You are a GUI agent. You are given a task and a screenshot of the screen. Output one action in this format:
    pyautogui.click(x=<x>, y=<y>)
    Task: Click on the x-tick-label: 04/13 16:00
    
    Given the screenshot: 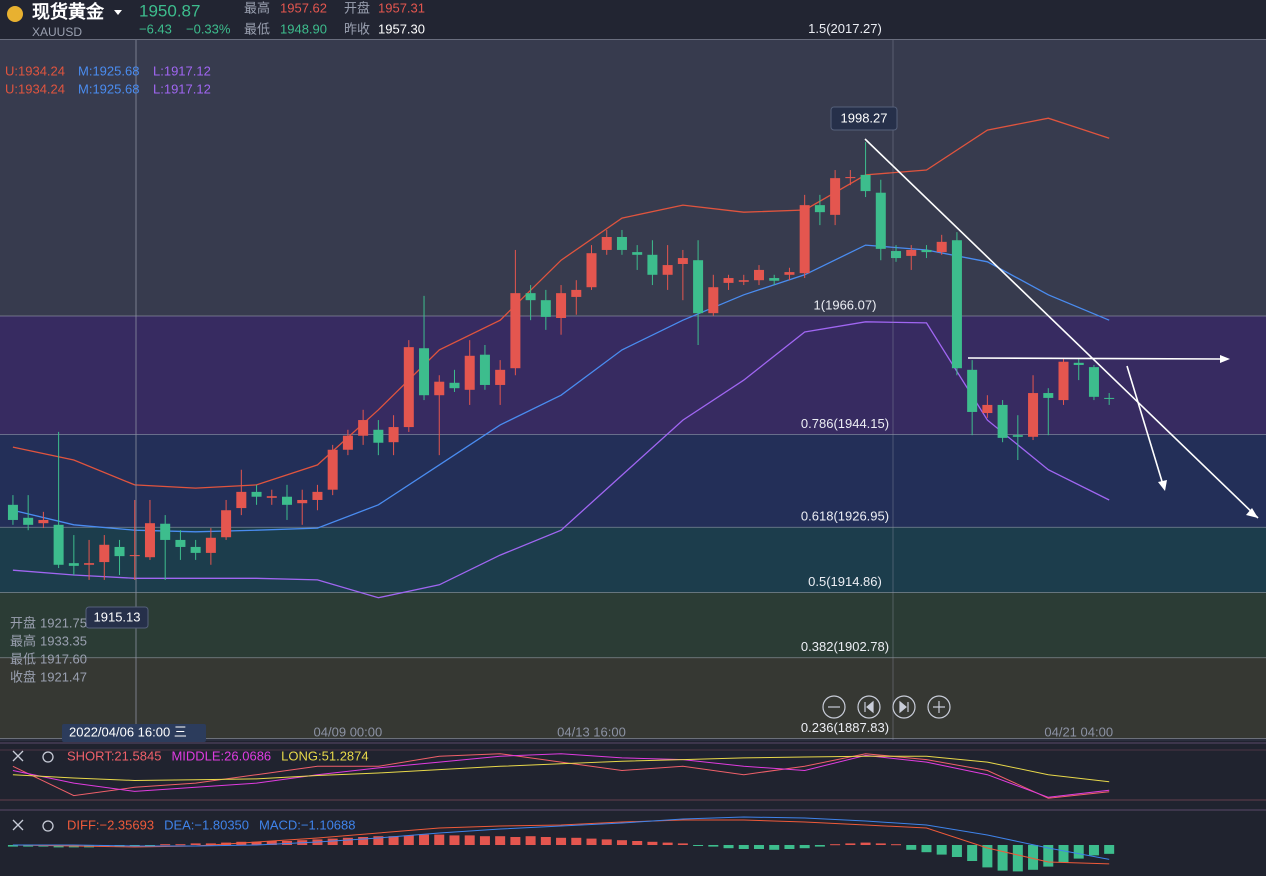 What is the action you would take?
    pyautogui.click(x=591, y=731)
    